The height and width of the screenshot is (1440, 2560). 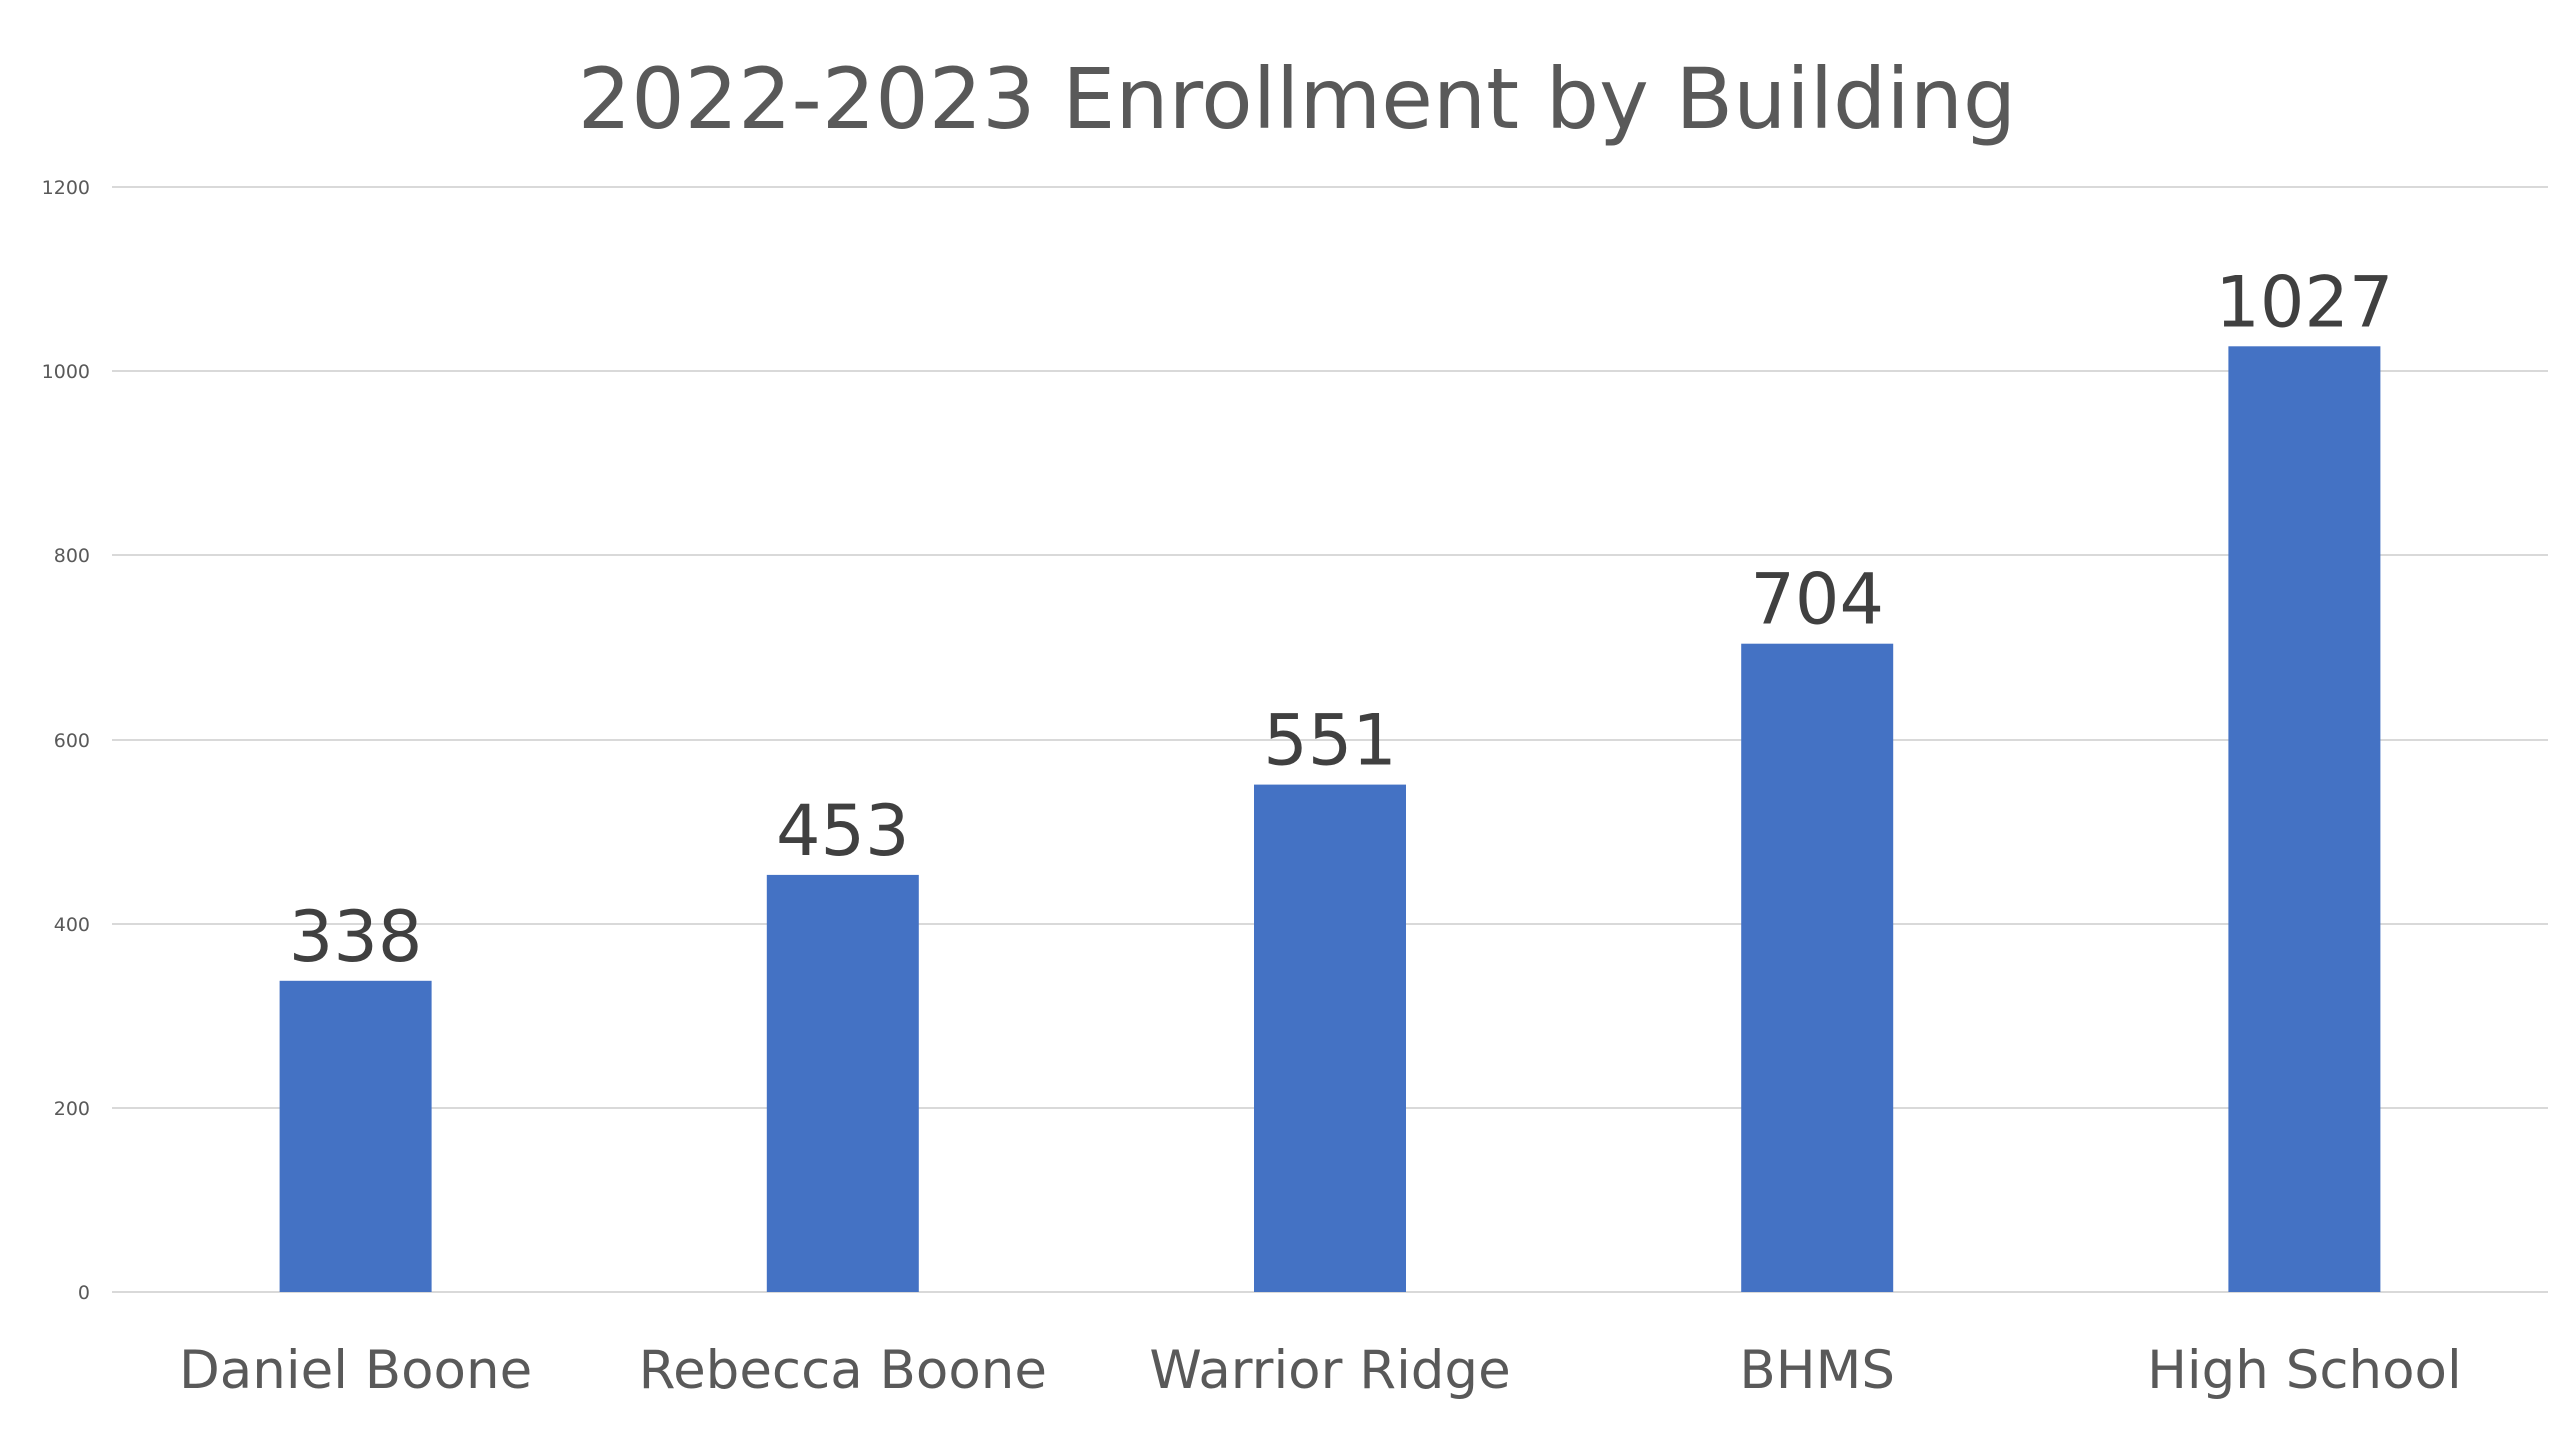 I want to click on bar-high-school, so click(x=2304, y=819).